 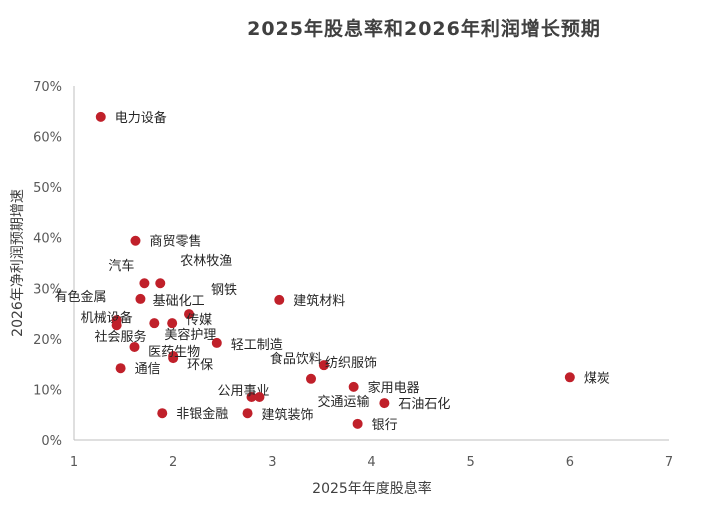 What do you see at coordinates (224, 290) in the screenshot?
I see `point-label: 钢铁` at bounding box center [224, 290].